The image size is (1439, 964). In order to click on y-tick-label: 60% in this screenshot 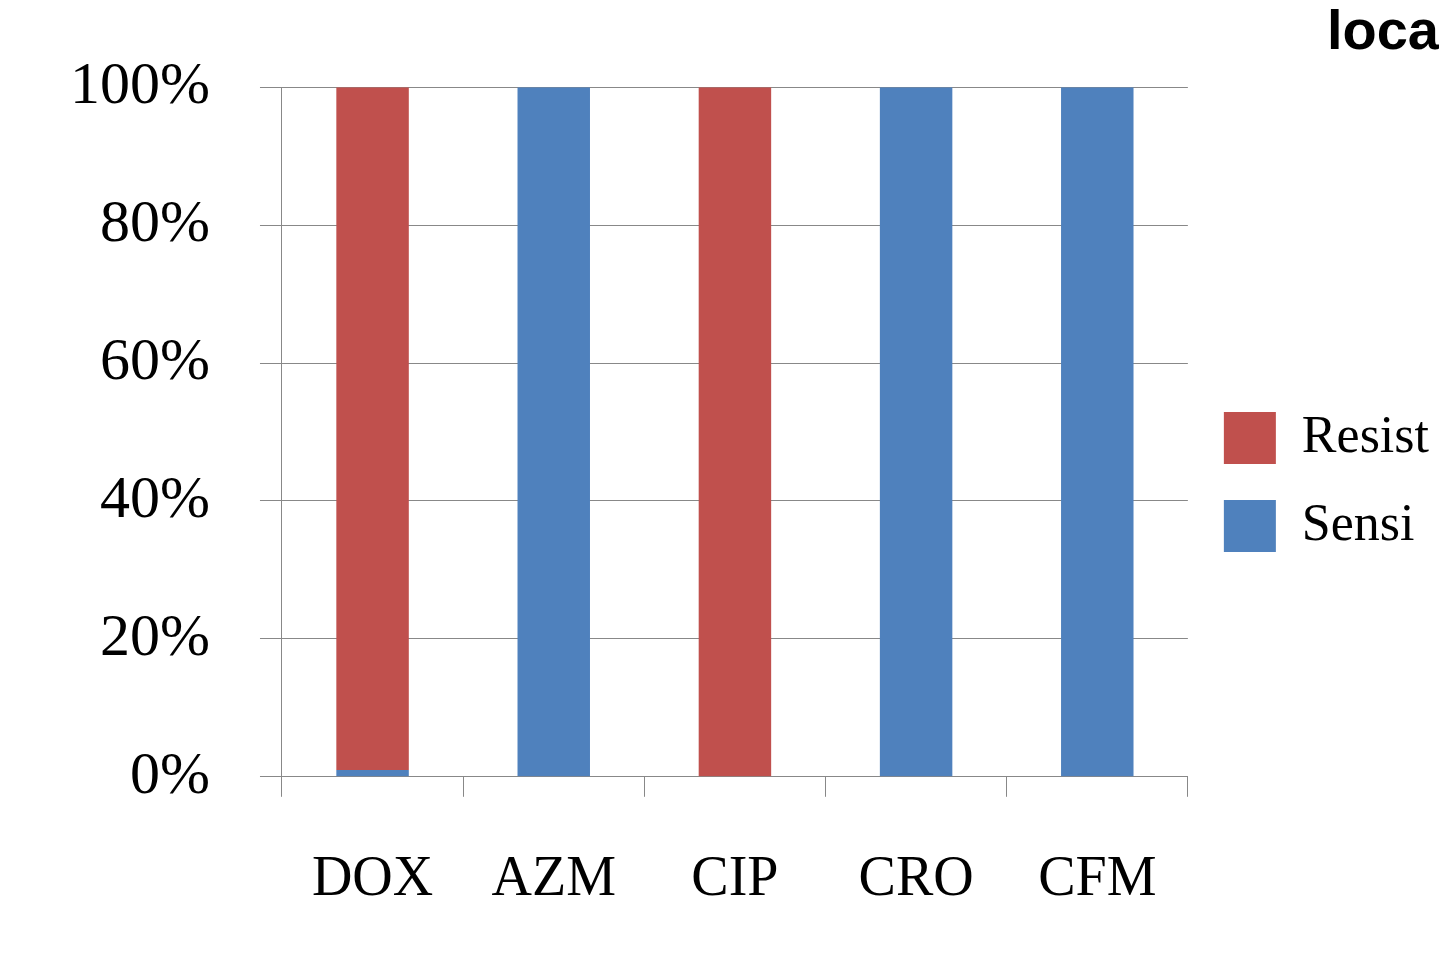, I will do `click(155, 358)`.